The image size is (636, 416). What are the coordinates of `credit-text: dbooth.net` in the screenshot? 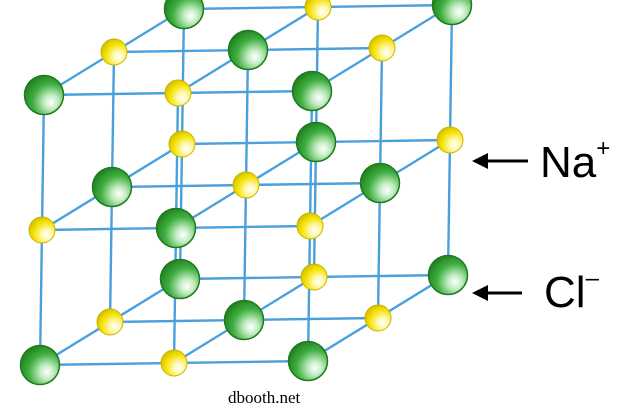 It's located at (264, 397).